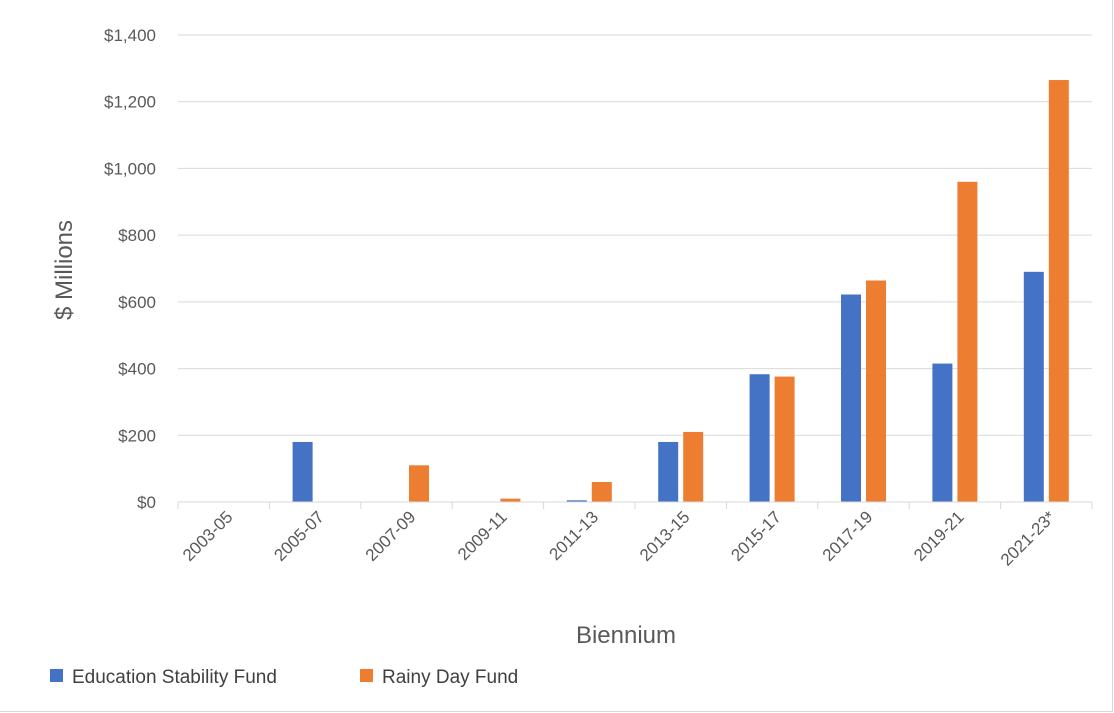 This screenshot has width=1114, height=713. Describe the element at coordinates (848, 536) in the screenshot. I see `x-tick-label: 2017-19` at that location.